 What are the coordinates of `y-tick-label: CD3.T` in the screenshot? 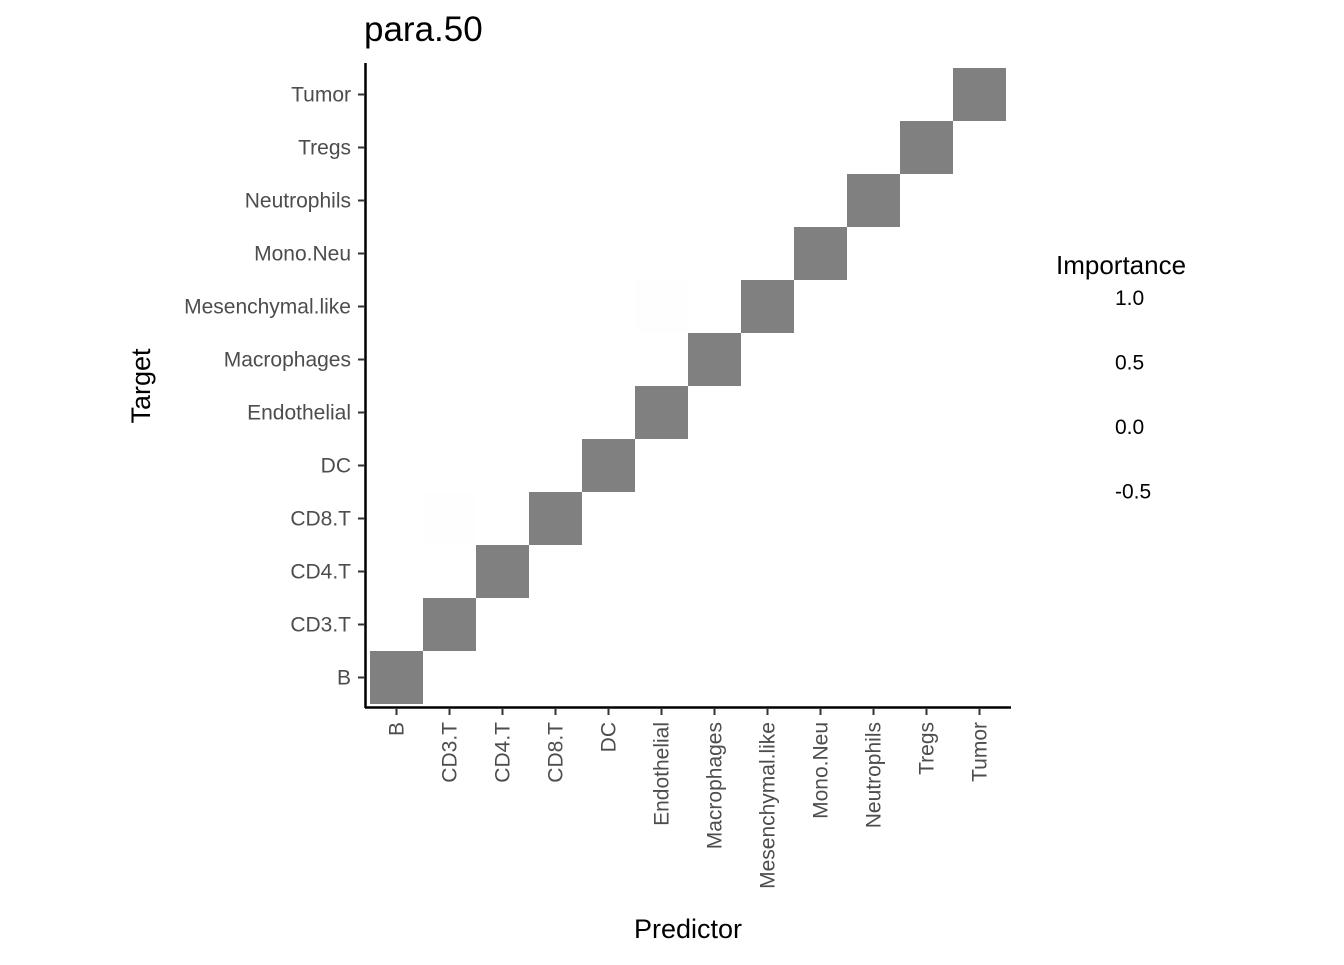 It's located at (320, 625).